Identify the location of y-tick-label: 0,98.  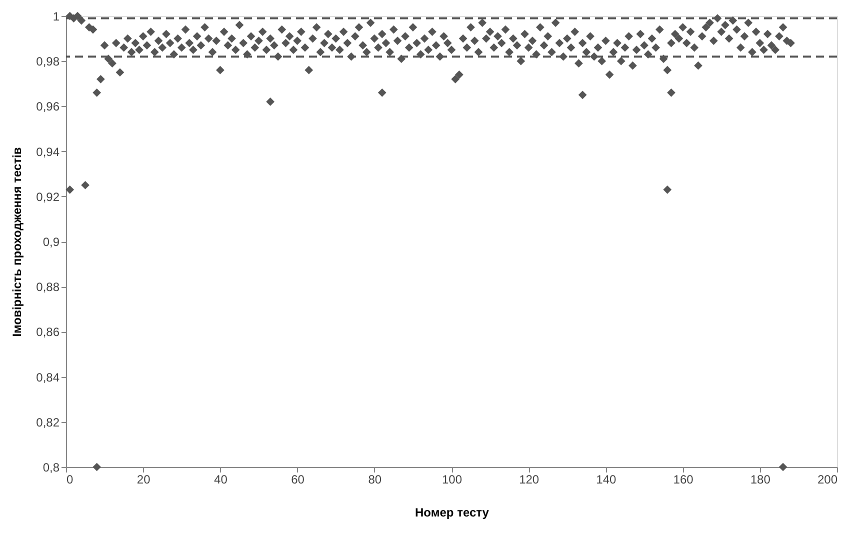
(48, 61).